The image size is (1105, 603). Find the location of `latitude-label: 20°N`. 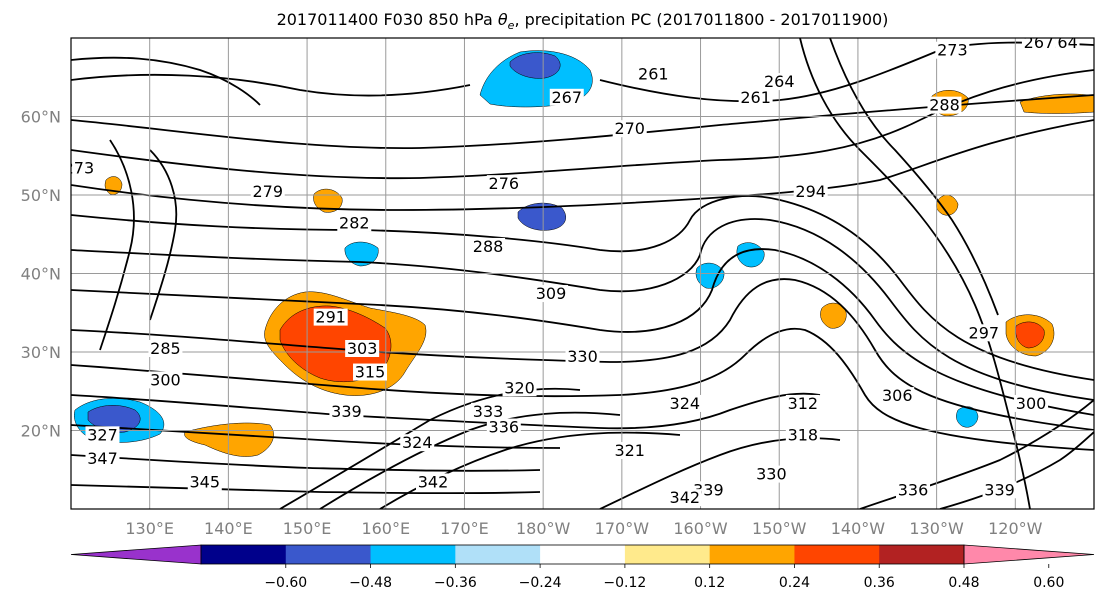

latitude-label: 20°N is located at coordinates (41, 431).